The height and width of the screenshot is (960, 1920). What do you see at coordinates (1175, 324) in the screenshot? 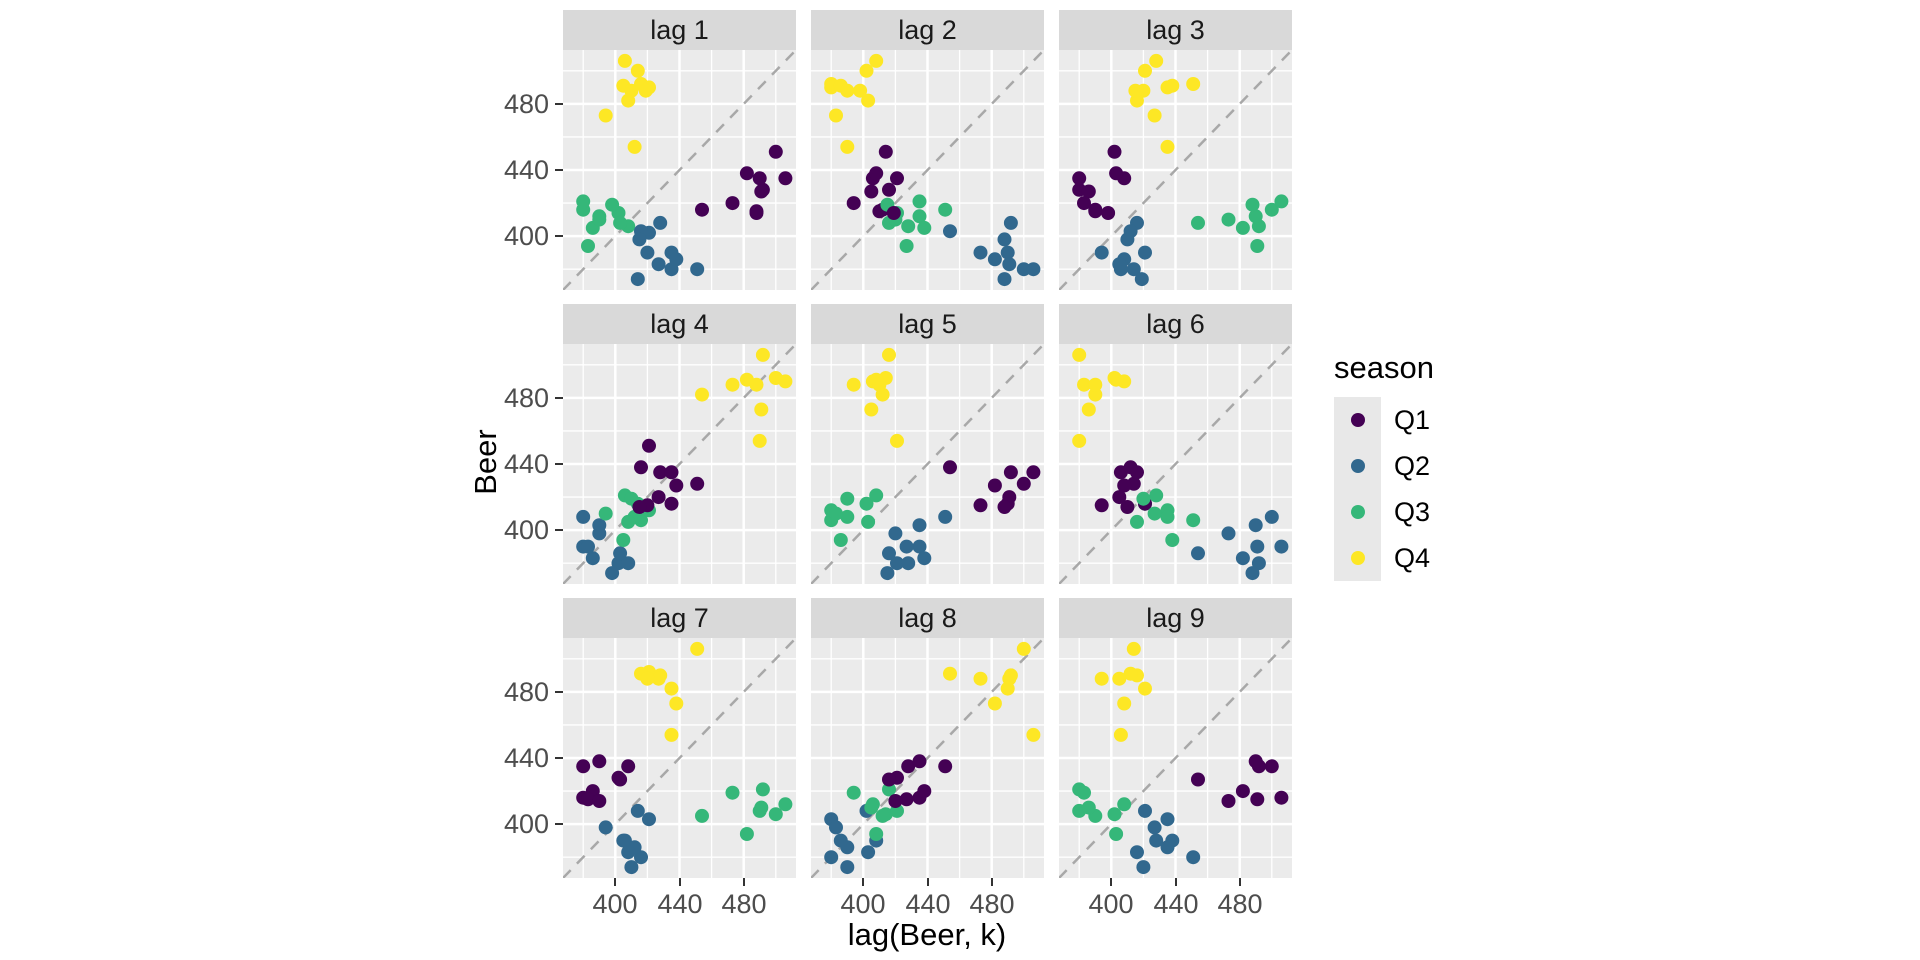
I see `facet-strip-lag-6: lag 6` at bounding box center [1175, 324].